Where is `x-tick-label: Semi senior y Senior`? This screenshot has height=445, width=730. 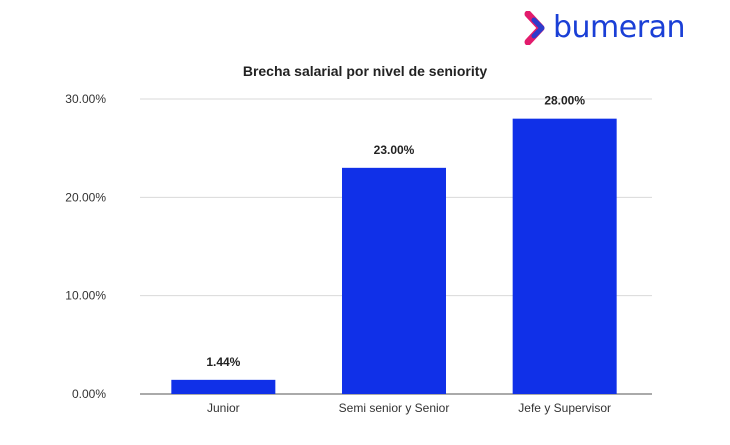
x-tick-label: Semi senior y Senior is located at coordinates (394, 408).